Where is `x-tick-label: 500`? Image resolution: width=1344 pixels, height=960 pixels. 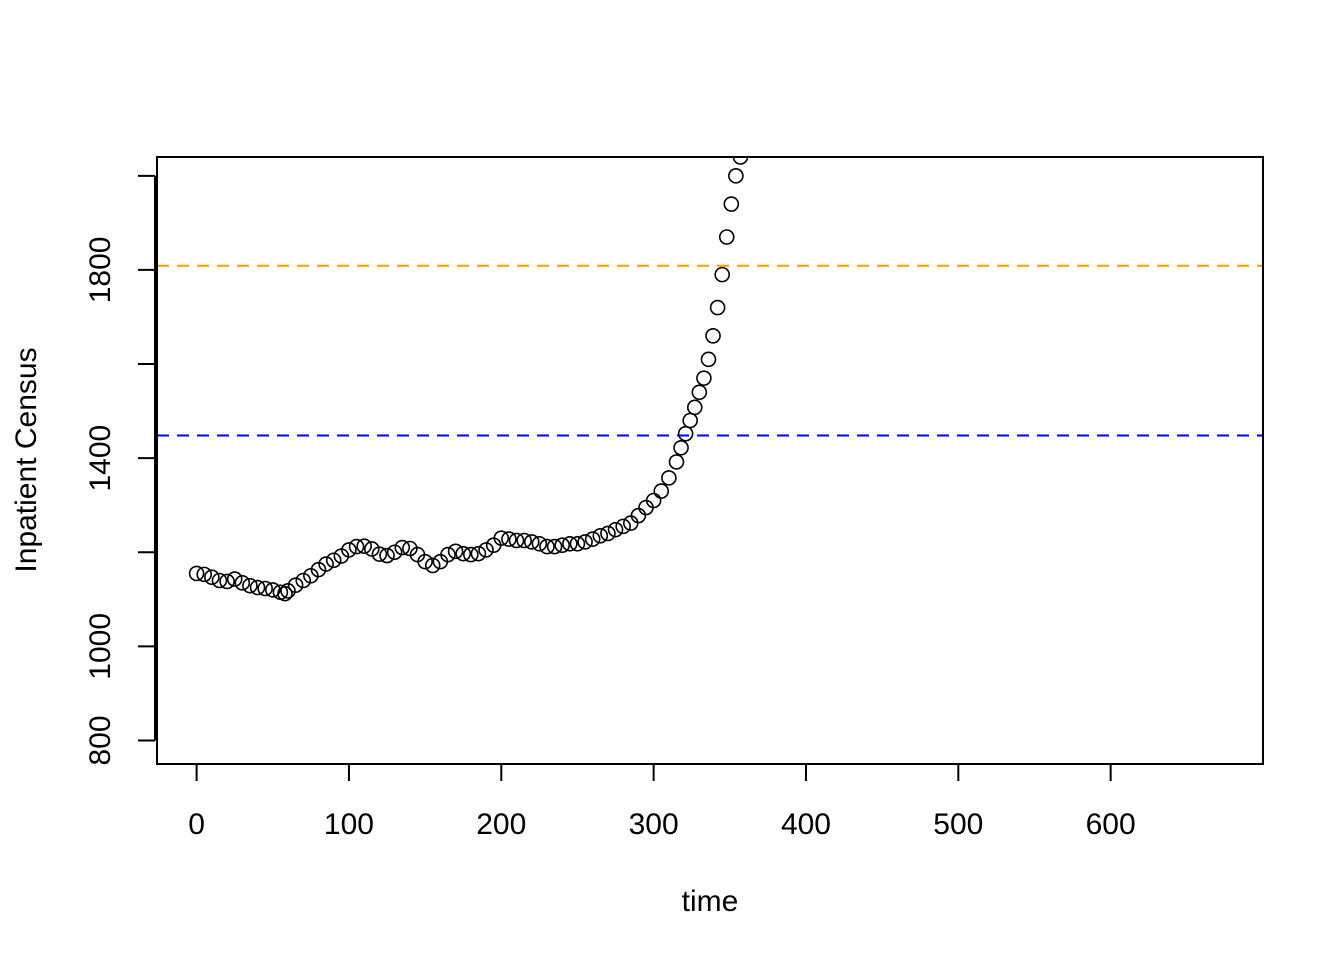 x-tick-label: 500 is located at coordinates (958, 824).